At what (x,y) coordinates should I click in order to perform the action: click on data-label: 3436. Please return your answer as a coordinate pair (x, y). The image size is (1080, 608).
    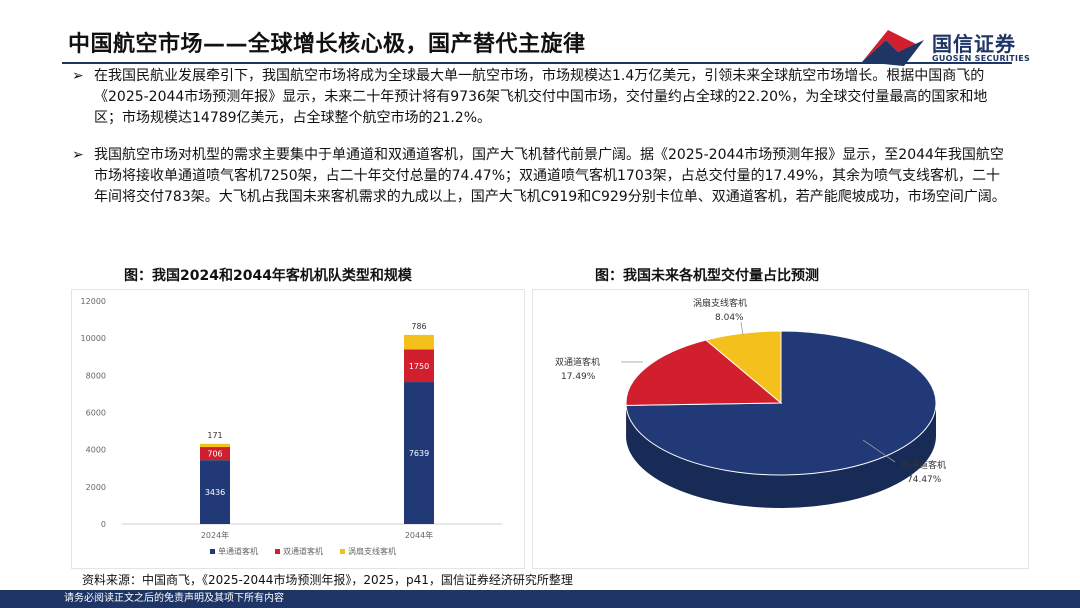
    Looking at the image, I should click on (215, 492).